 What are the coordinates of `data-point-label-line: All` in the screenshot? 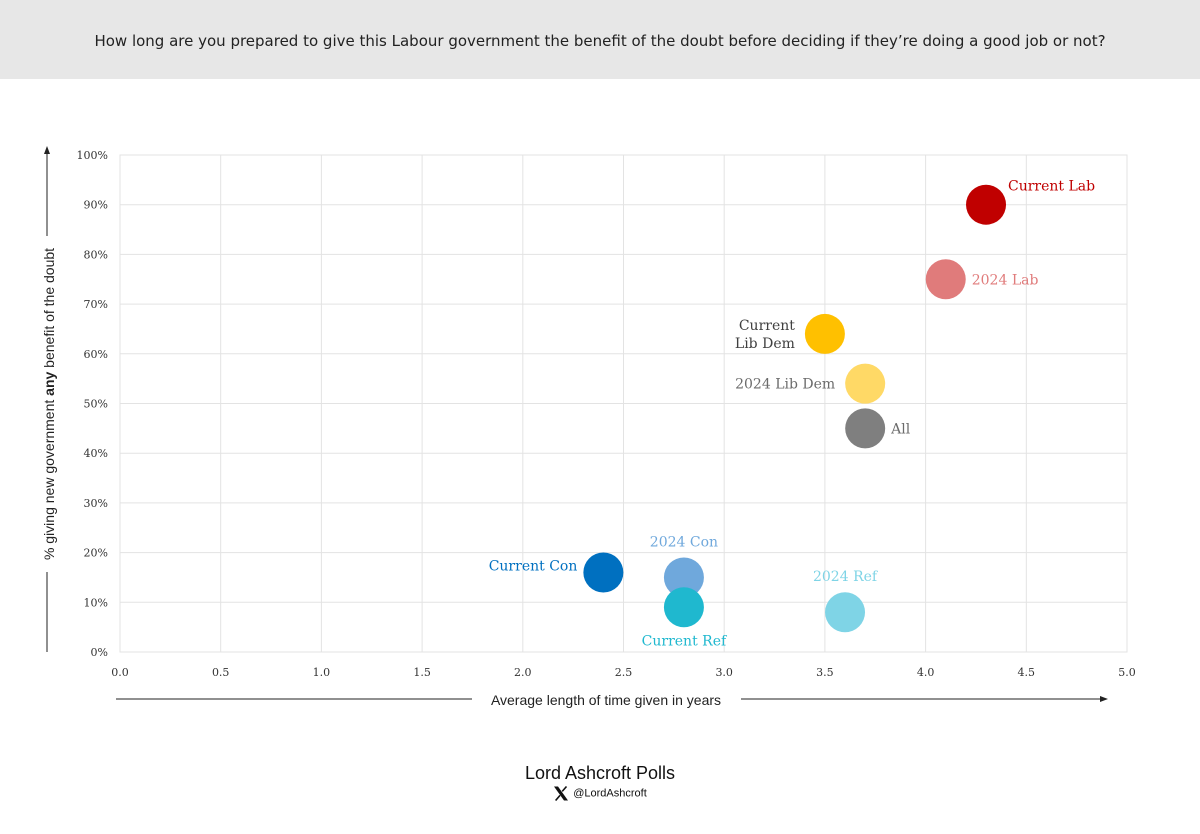 It's located at (900, 429).